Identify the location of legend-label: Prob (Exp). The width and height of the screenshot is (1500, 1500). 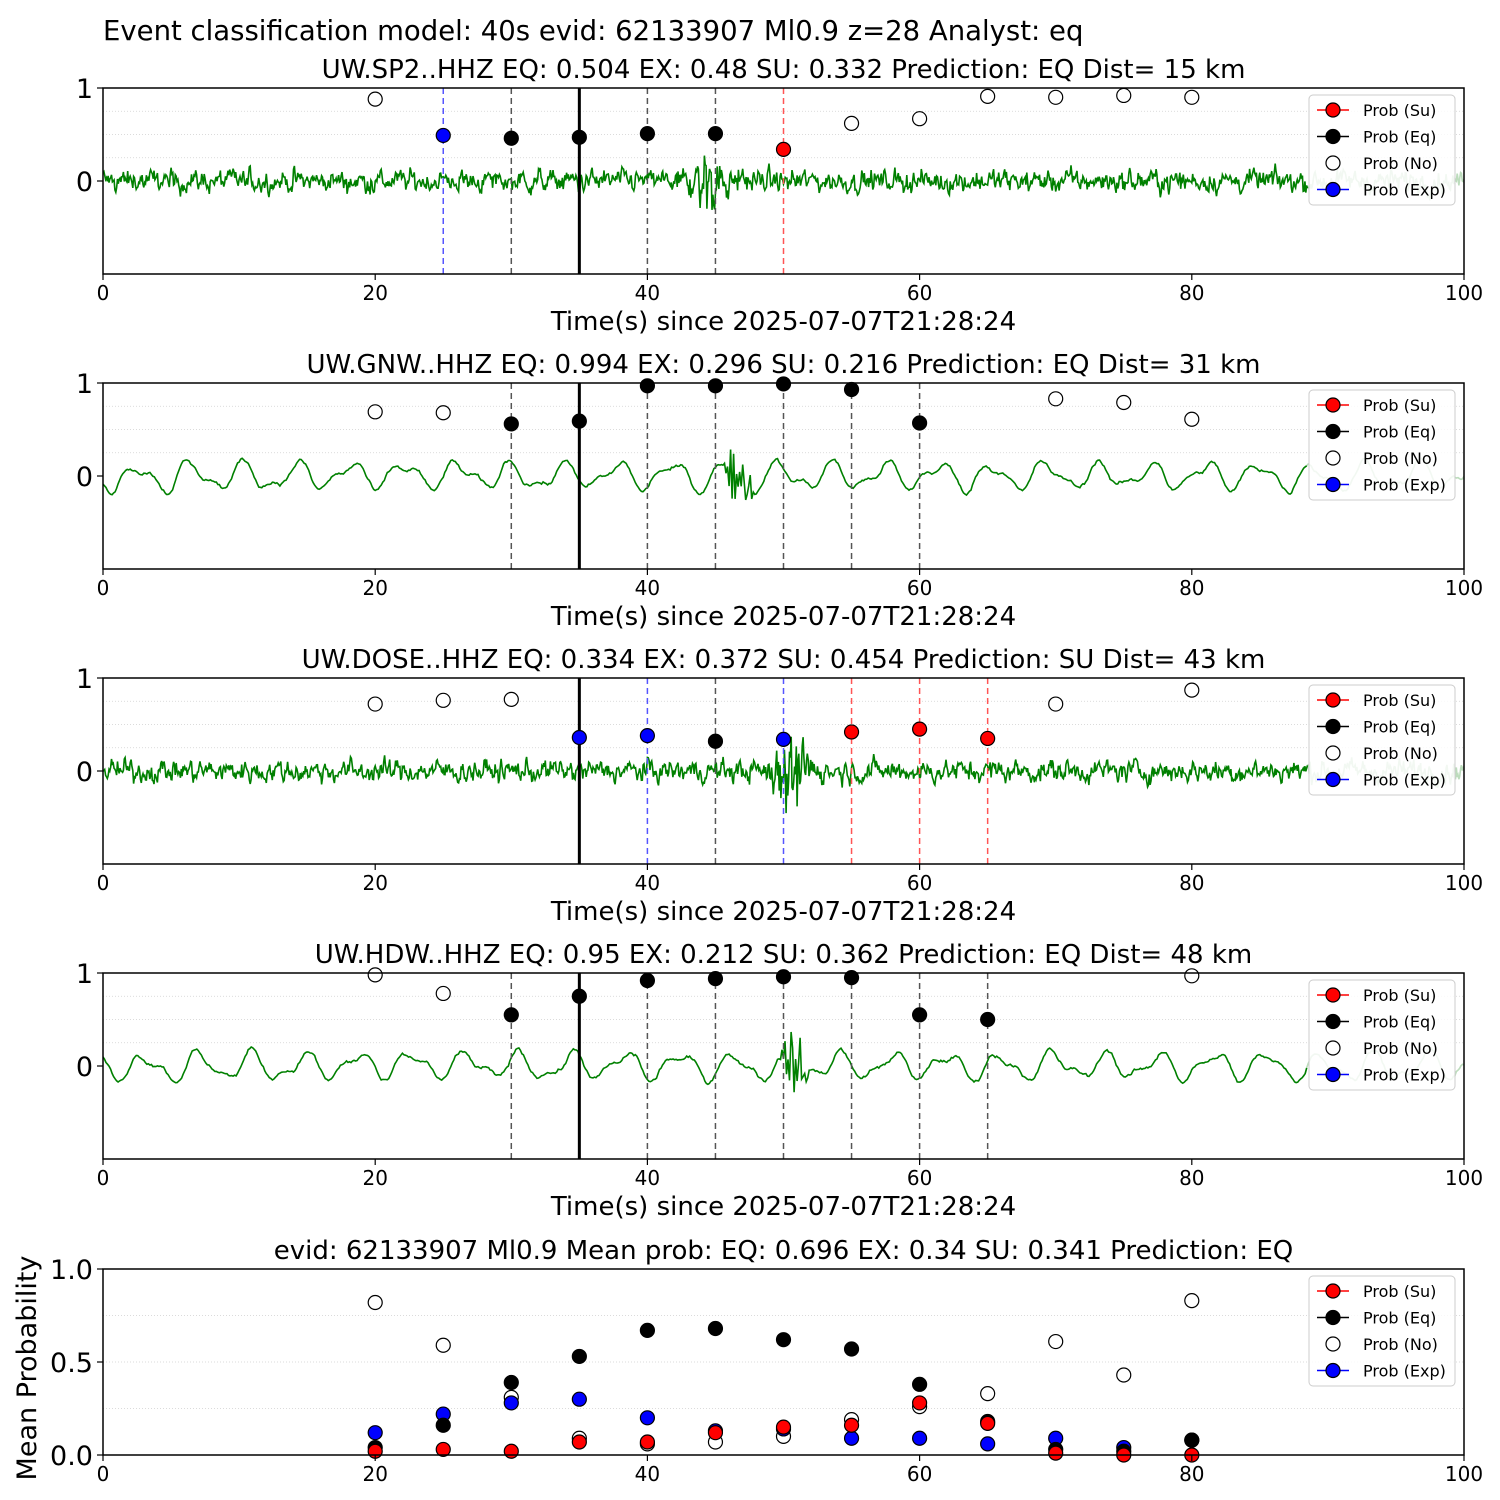
(1404, 1371).